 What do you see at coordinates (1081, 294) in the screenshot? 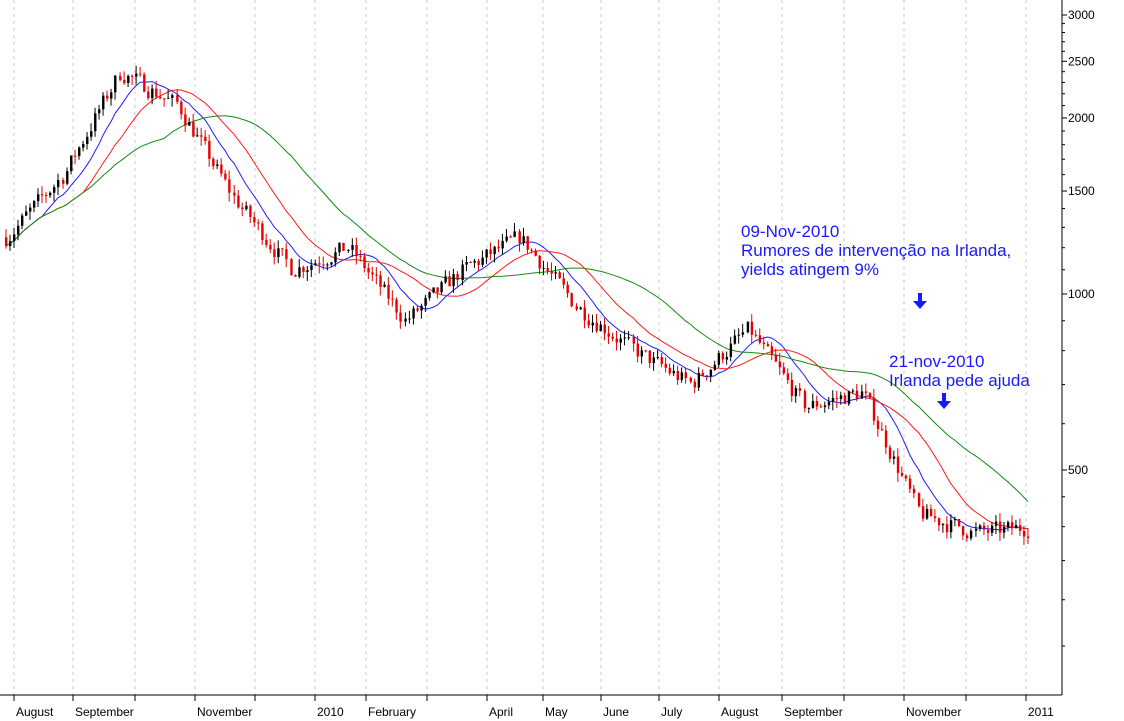
I see `y-tick-label: 1000` at bounding box center [1081, 294].